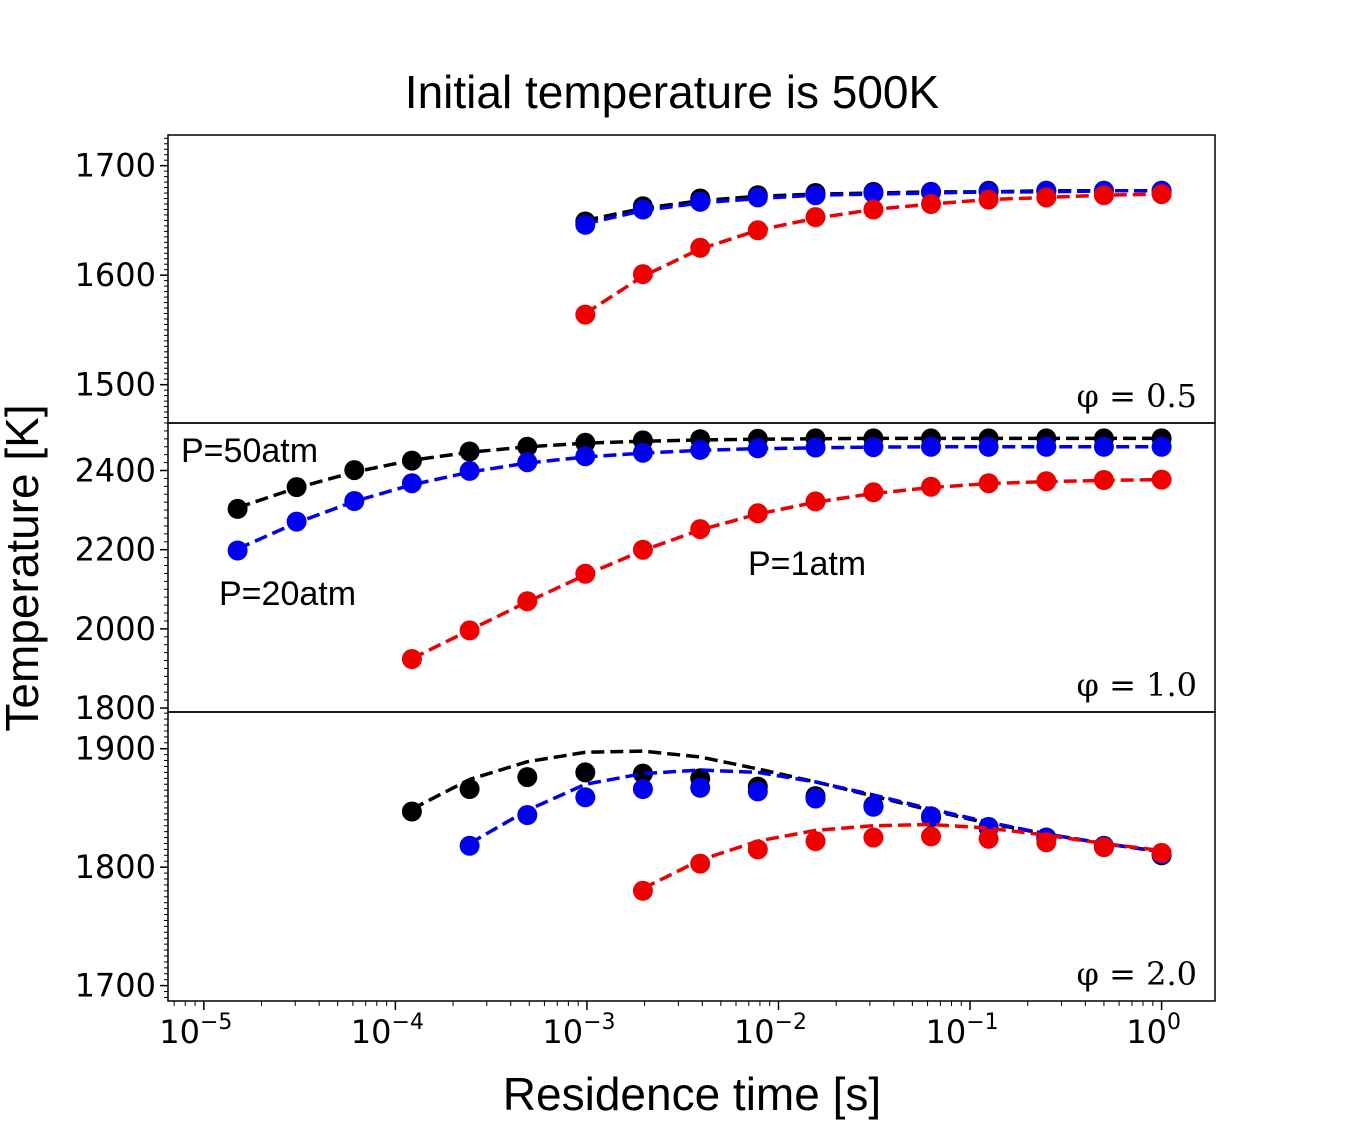 The width and height of the screenshot is (1350, 1125). Describe the element at coordinates (287, 594) in the screenshot. I see `annotation-p20: P=20atm` at that location.